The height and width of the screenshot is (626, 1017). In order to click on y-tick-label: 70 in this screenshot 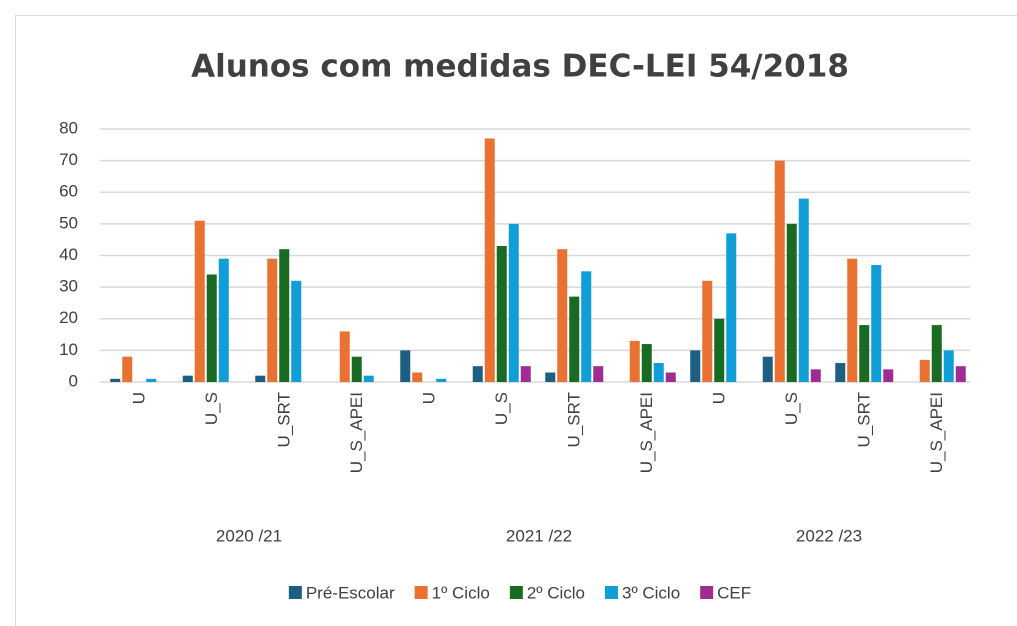, I will do `click(68, 159)`.